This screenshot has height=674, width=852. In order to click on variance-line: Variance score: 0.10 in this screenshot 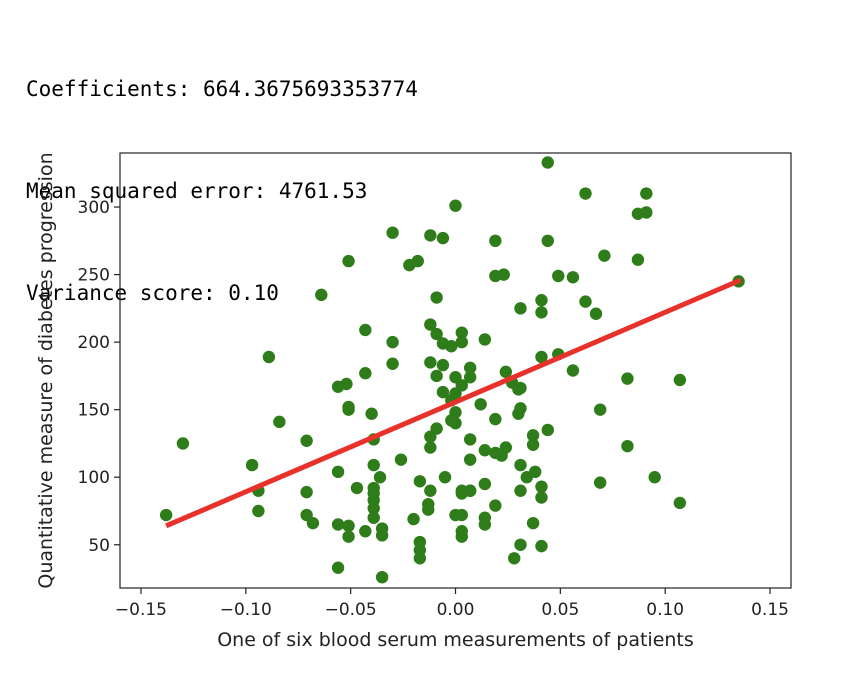, I will do `click(152, 293)`.